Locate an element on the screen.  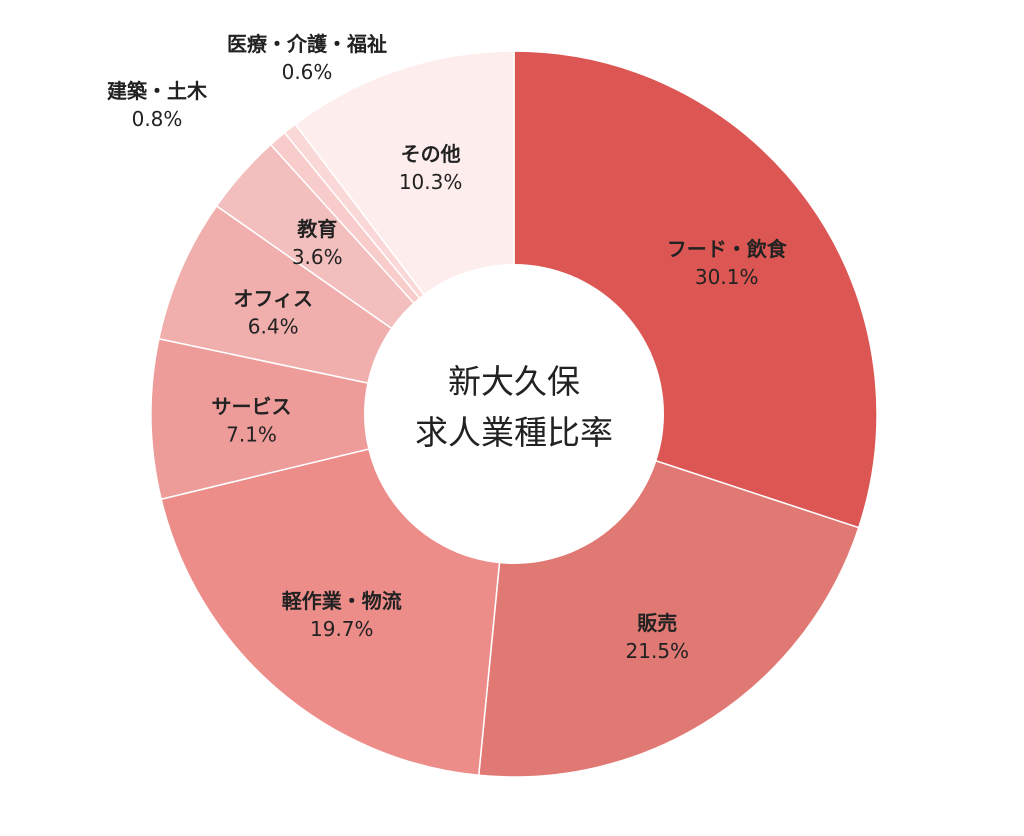
slice-value-1: 30.1% is located at coordinates (727, 277).